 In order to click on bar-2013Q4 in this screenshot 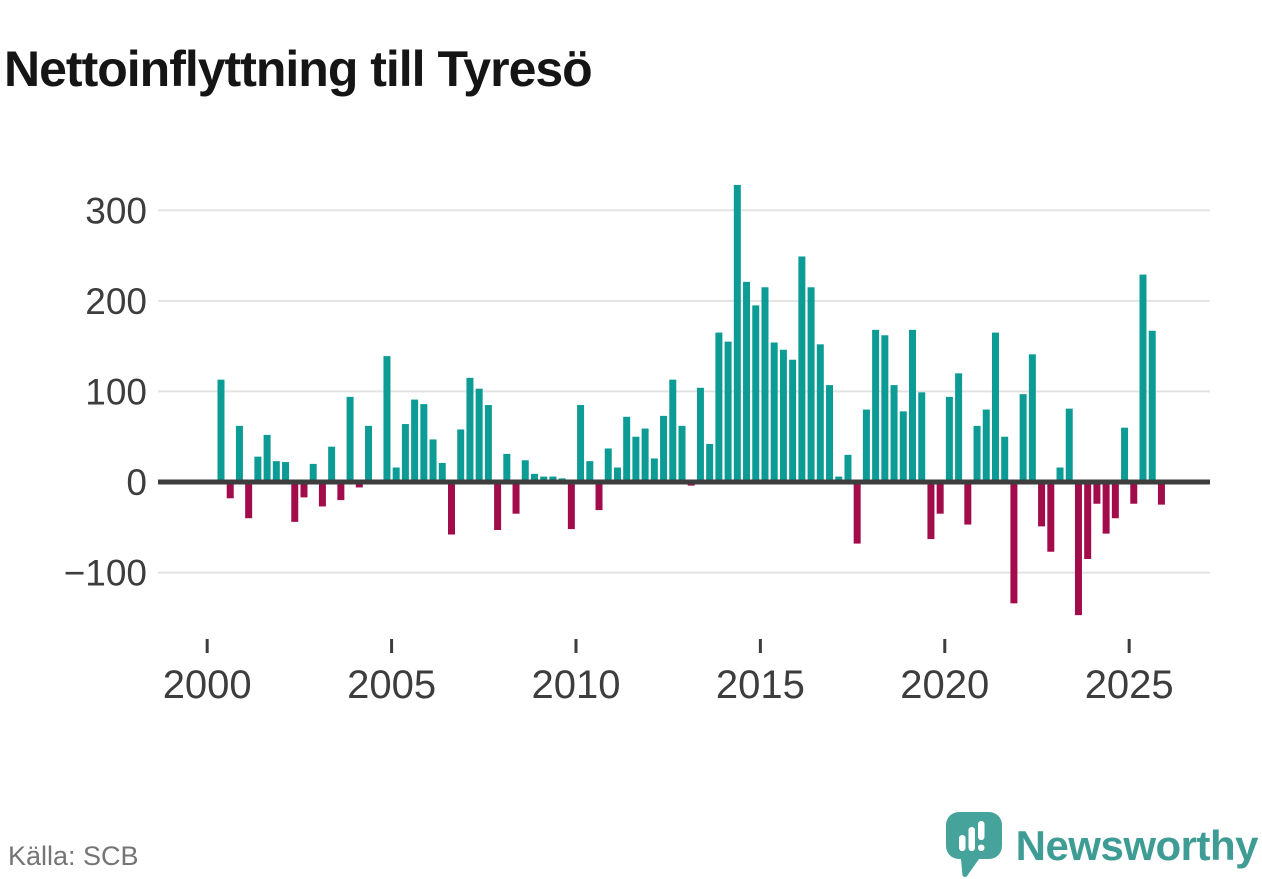, I will do `click(719, 407)`.